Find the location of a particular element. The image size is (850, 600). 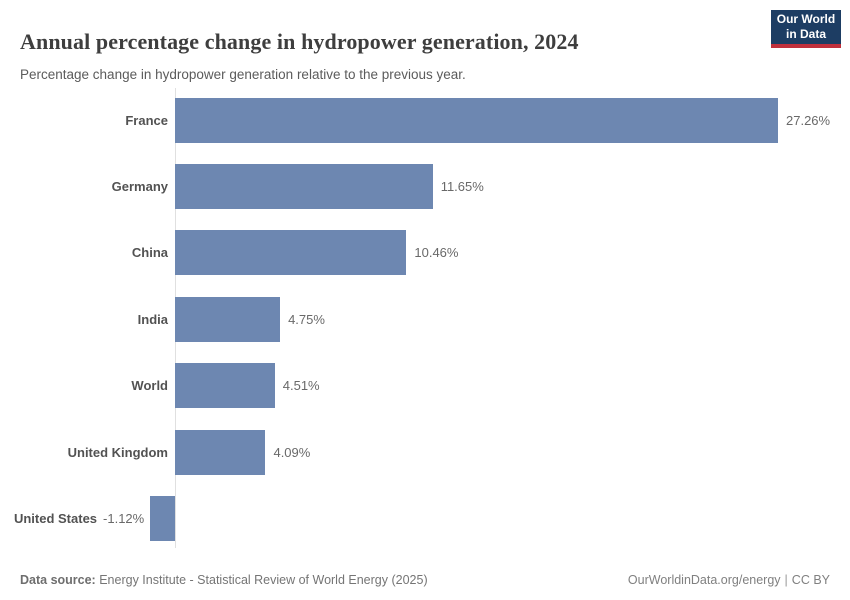

footer-link: OurWorldinData.org/energy is located at coordinates (704, 580).